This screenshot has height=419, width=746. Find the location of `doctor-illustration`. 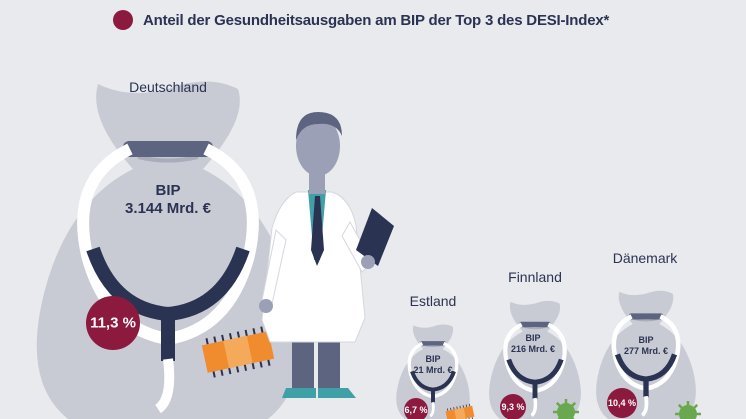

doctor-illustration is located at coordinates (326, 255).